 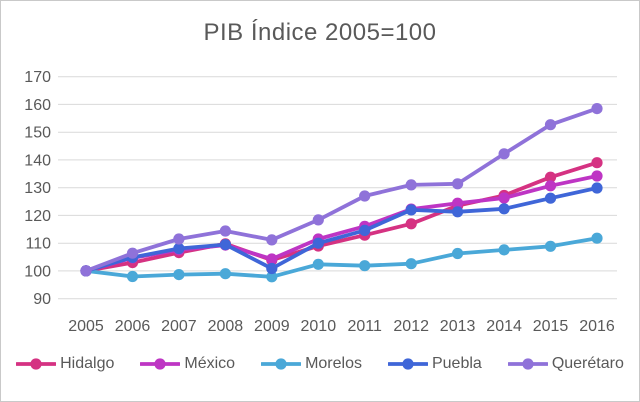 I want to click on y-tick-label-140: 140, so click(x=37, y=160).